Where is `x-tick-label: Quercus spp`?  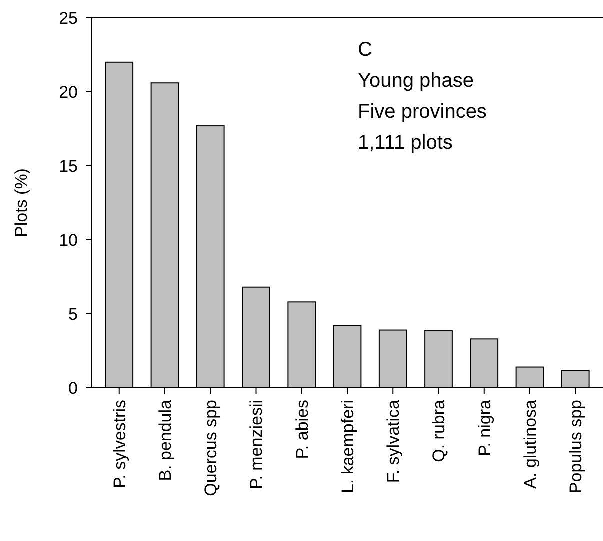
x-tick-label: Quercus spp is located at coordinates (211, 448).